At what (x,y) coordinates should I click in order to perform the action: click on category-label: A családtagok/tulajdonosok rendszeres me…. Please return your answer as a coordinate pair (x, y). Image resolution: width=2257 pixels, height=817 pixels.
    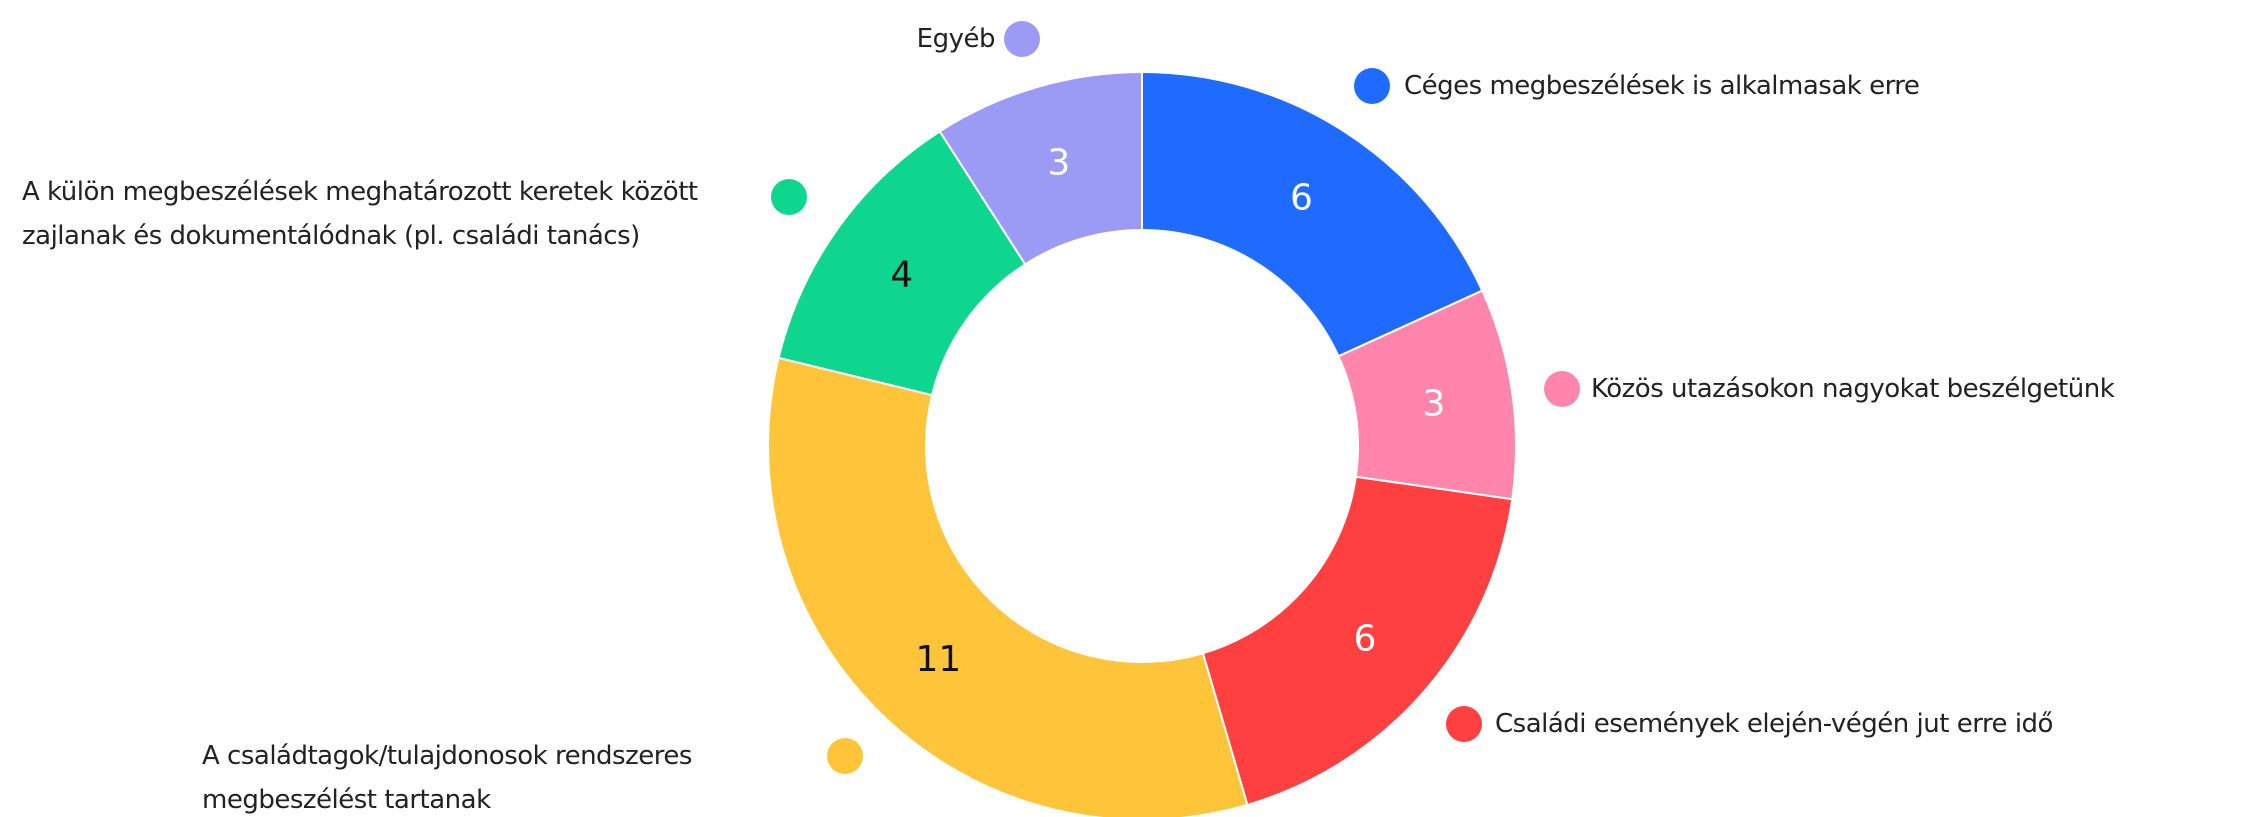
    Looking at the image, I should click on (447, 778).